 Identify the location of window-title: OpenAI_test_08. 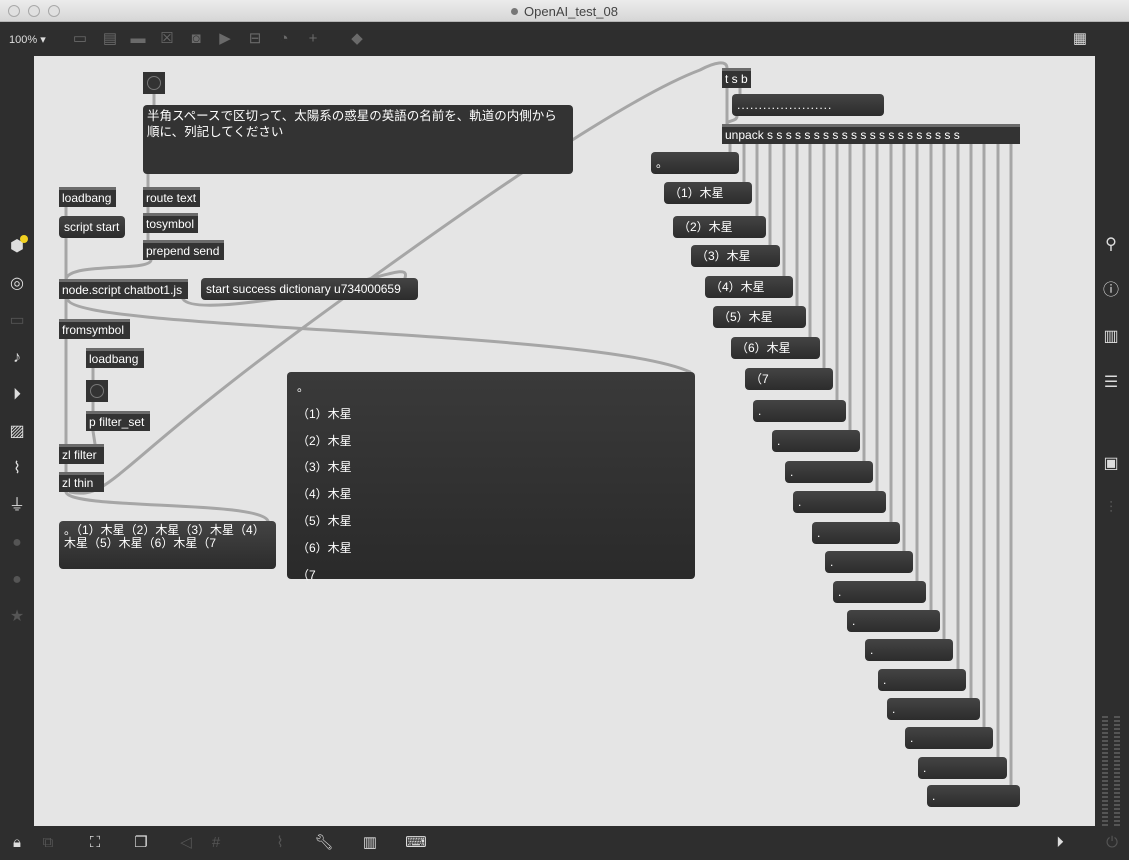
(564, 11).